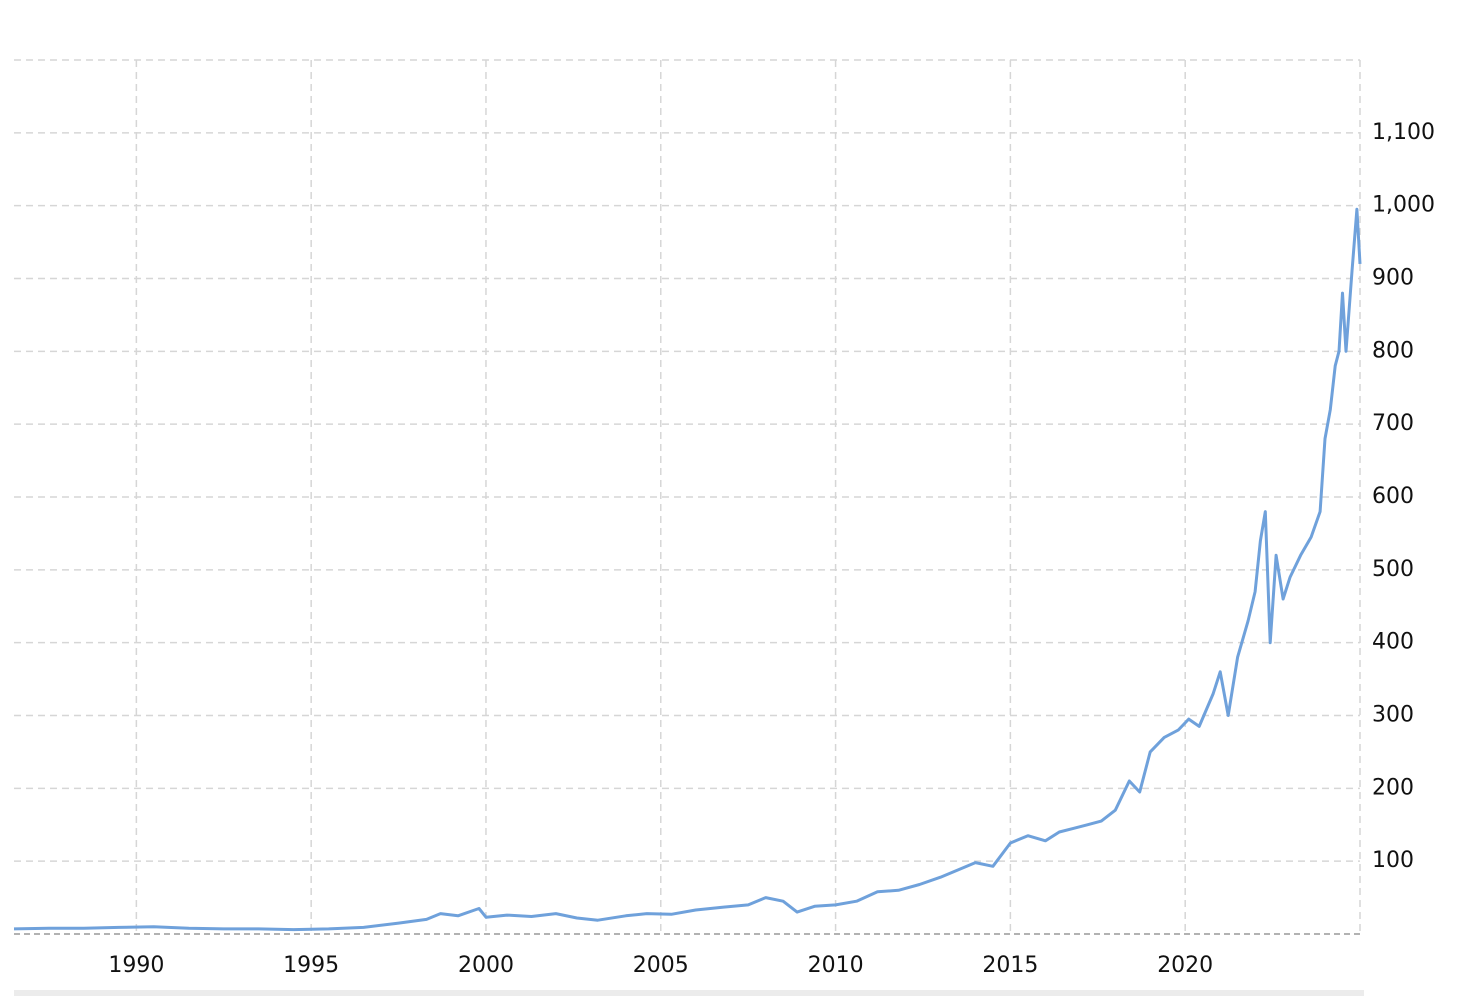  Describe the element at coordinates (1010, 965) in the screenshot. I see `x-tick-label: 2015` at that location.